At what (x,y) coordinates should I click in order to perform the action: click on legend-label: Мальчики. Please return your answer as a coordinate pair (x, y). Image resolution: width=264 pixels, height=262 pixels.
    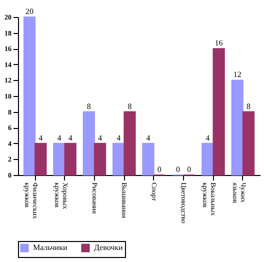
    Looking at the image, I should click on (50, 247).